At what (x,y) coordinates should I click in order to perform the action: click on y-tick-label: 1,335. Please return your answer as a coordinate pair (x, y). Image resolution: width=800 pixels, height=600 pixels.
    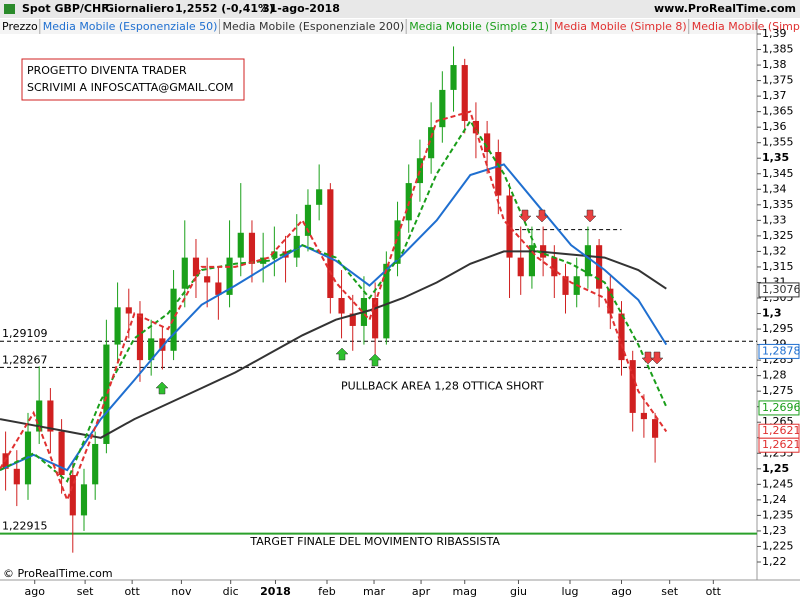
    Looking at the image, I should click on (778, 204).